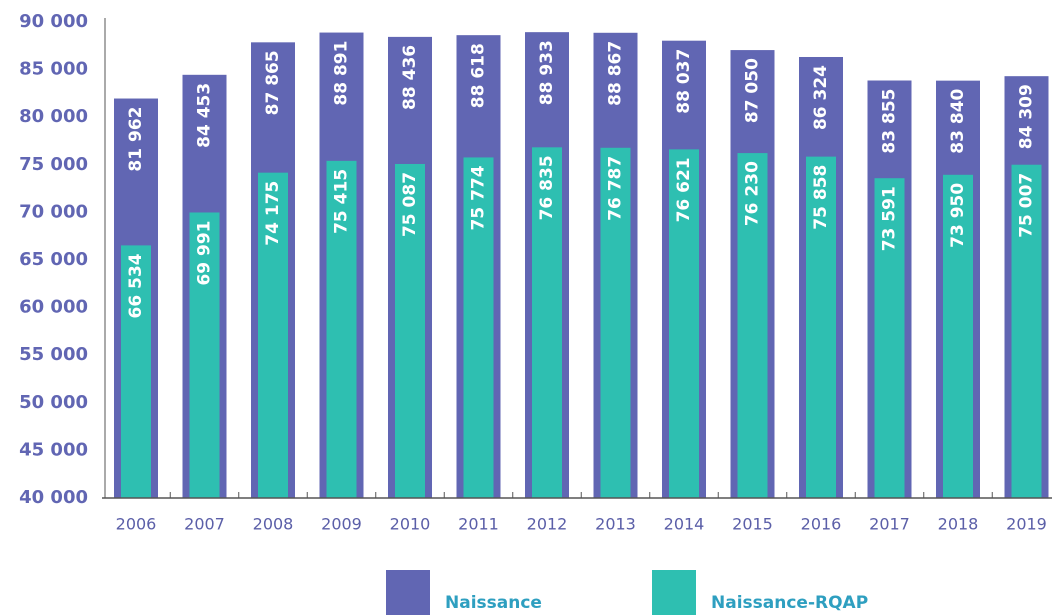 Image resolution: width=1052 pixels, height=615 pixels. What do you see at coordinates (958, 120) in the screenshot?
I see `value-label: 83 840` at bounding box center [958, 120].